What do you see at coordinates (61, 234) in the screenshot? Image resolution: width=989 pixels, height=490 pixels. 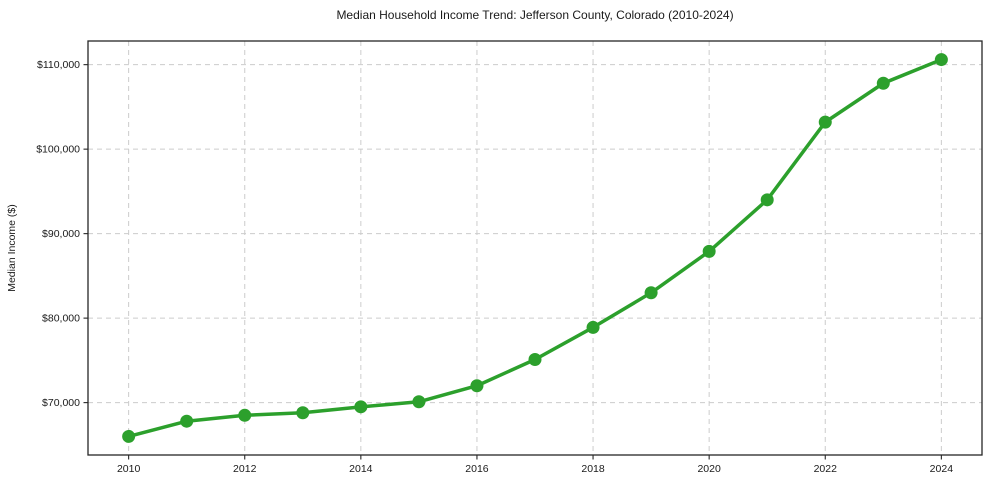 I see `y-tick-label: $90,000` at bounding box center [61, 234].